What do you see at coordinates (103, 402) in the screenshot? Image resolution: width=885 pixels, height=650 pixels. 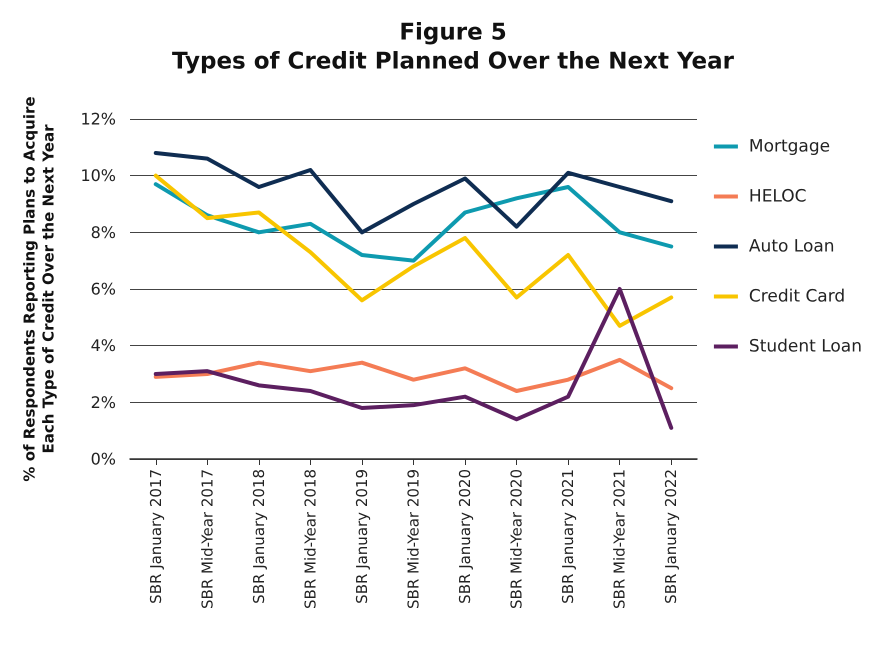 I see `y-tick-label: 2%` at bounding box center [103, 402].